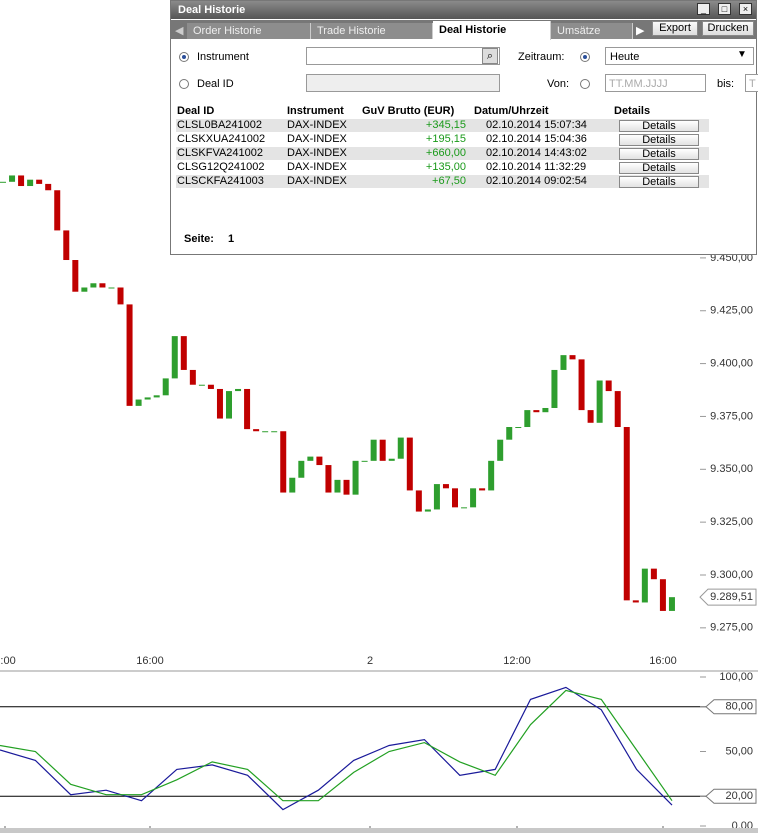  Describe the element at coordinates (445, 139) in the screenshot. I see `table-cell: +195,15` at that location.